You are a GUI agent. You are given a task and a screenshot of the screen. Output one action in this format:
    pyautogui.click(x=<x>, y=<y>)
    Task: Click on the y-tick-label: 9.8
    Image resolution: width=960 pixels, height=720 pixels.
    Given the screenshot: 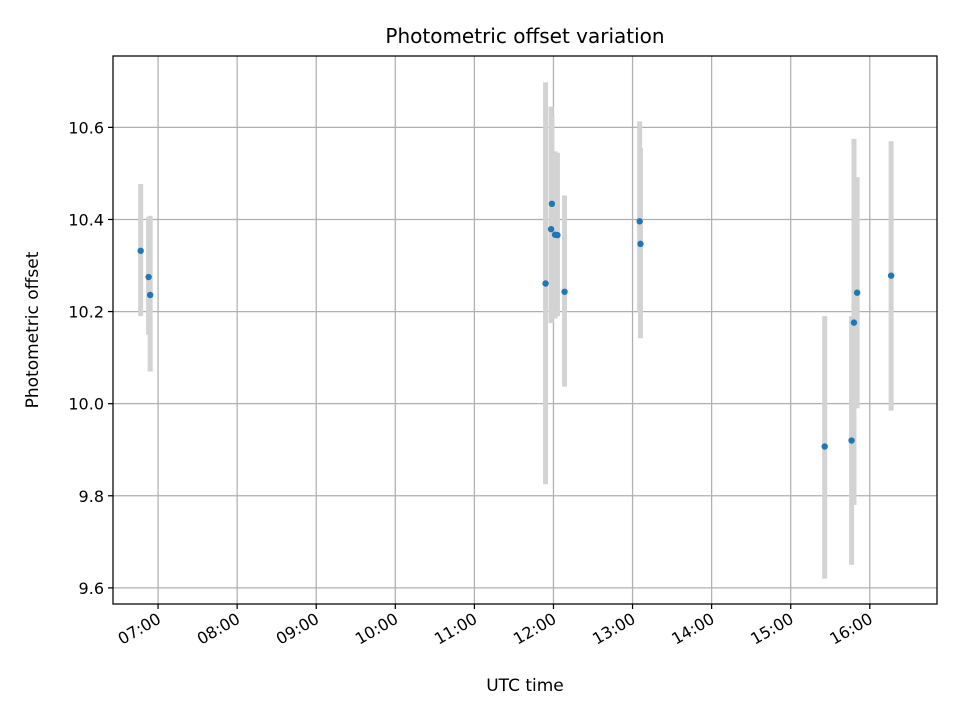 What is the action you would take?
    pyautogui.click(x=91, y=496)
    